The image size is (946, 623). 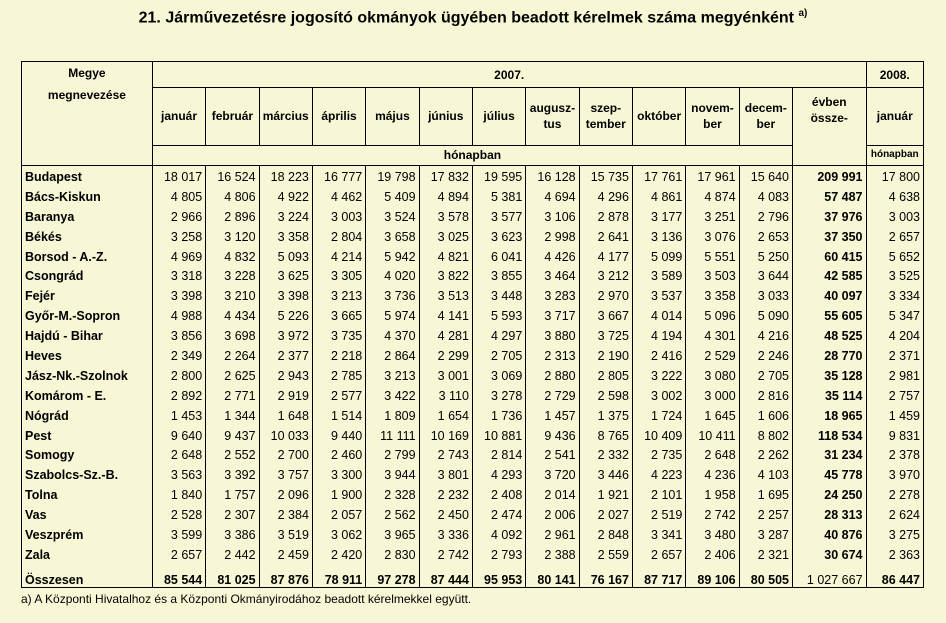 I want to click on month-value: 4 832, so click(x=232, y=257).